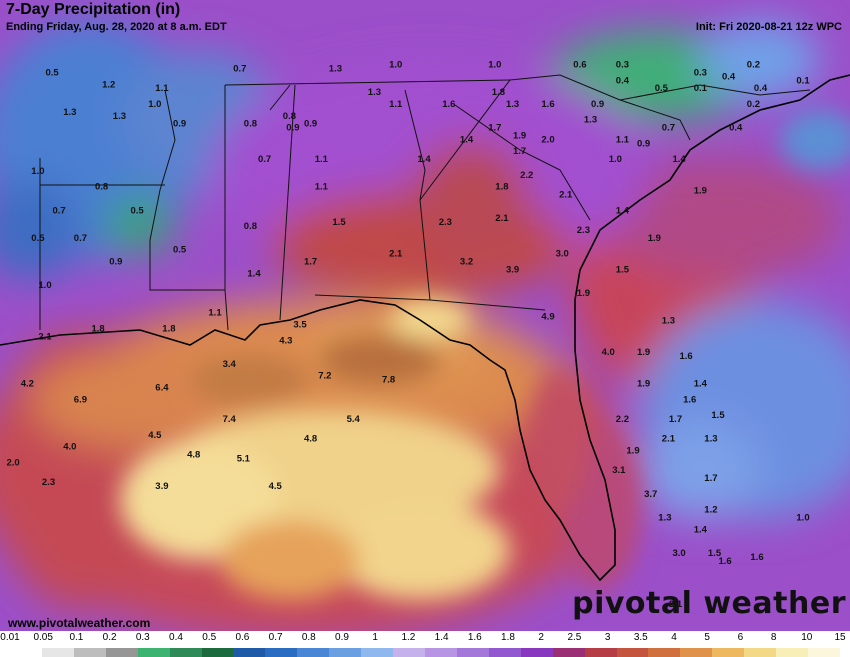  What do you see at coordinates (701, 88) in the screenshot?
I see `precip-value-label: 0.1` at bounding box center [701, 88].